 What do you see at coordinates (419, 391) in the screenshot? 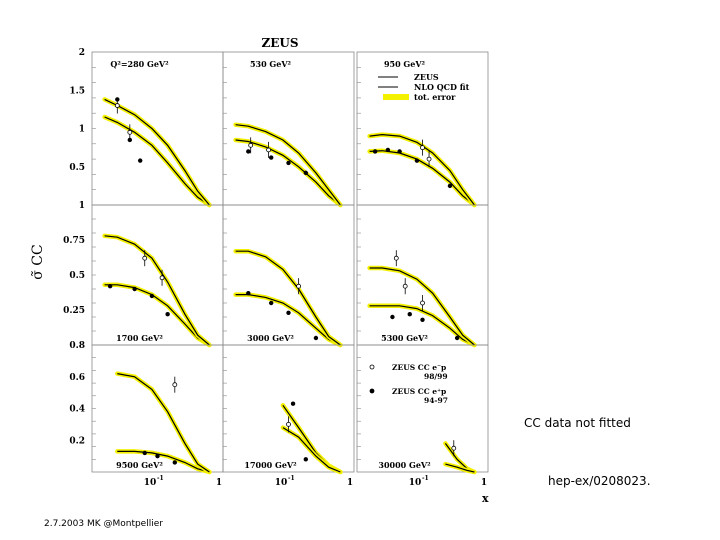
I see `legend-entry-label: ZEUS CC e⁺p` at bounding box center [419, 391].